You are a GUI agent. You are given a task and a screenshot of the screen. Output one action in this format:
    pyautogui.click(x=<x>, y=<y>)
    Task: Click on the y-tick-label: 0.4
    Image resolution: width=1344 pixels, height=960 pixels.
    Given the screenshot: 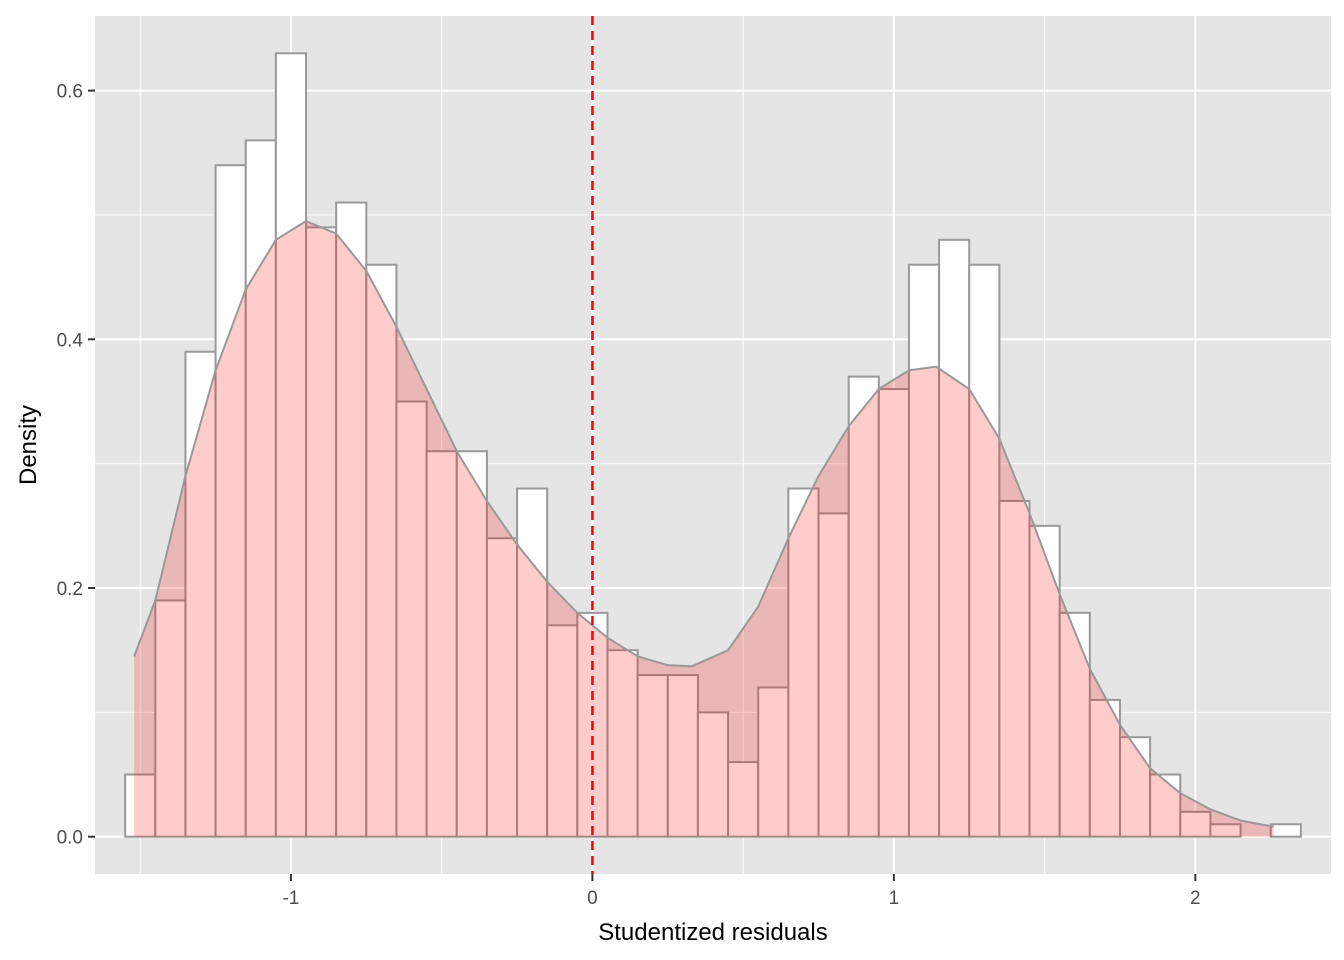 What is the action you would take?
    pyautogui.click(x=70, y=340)
    